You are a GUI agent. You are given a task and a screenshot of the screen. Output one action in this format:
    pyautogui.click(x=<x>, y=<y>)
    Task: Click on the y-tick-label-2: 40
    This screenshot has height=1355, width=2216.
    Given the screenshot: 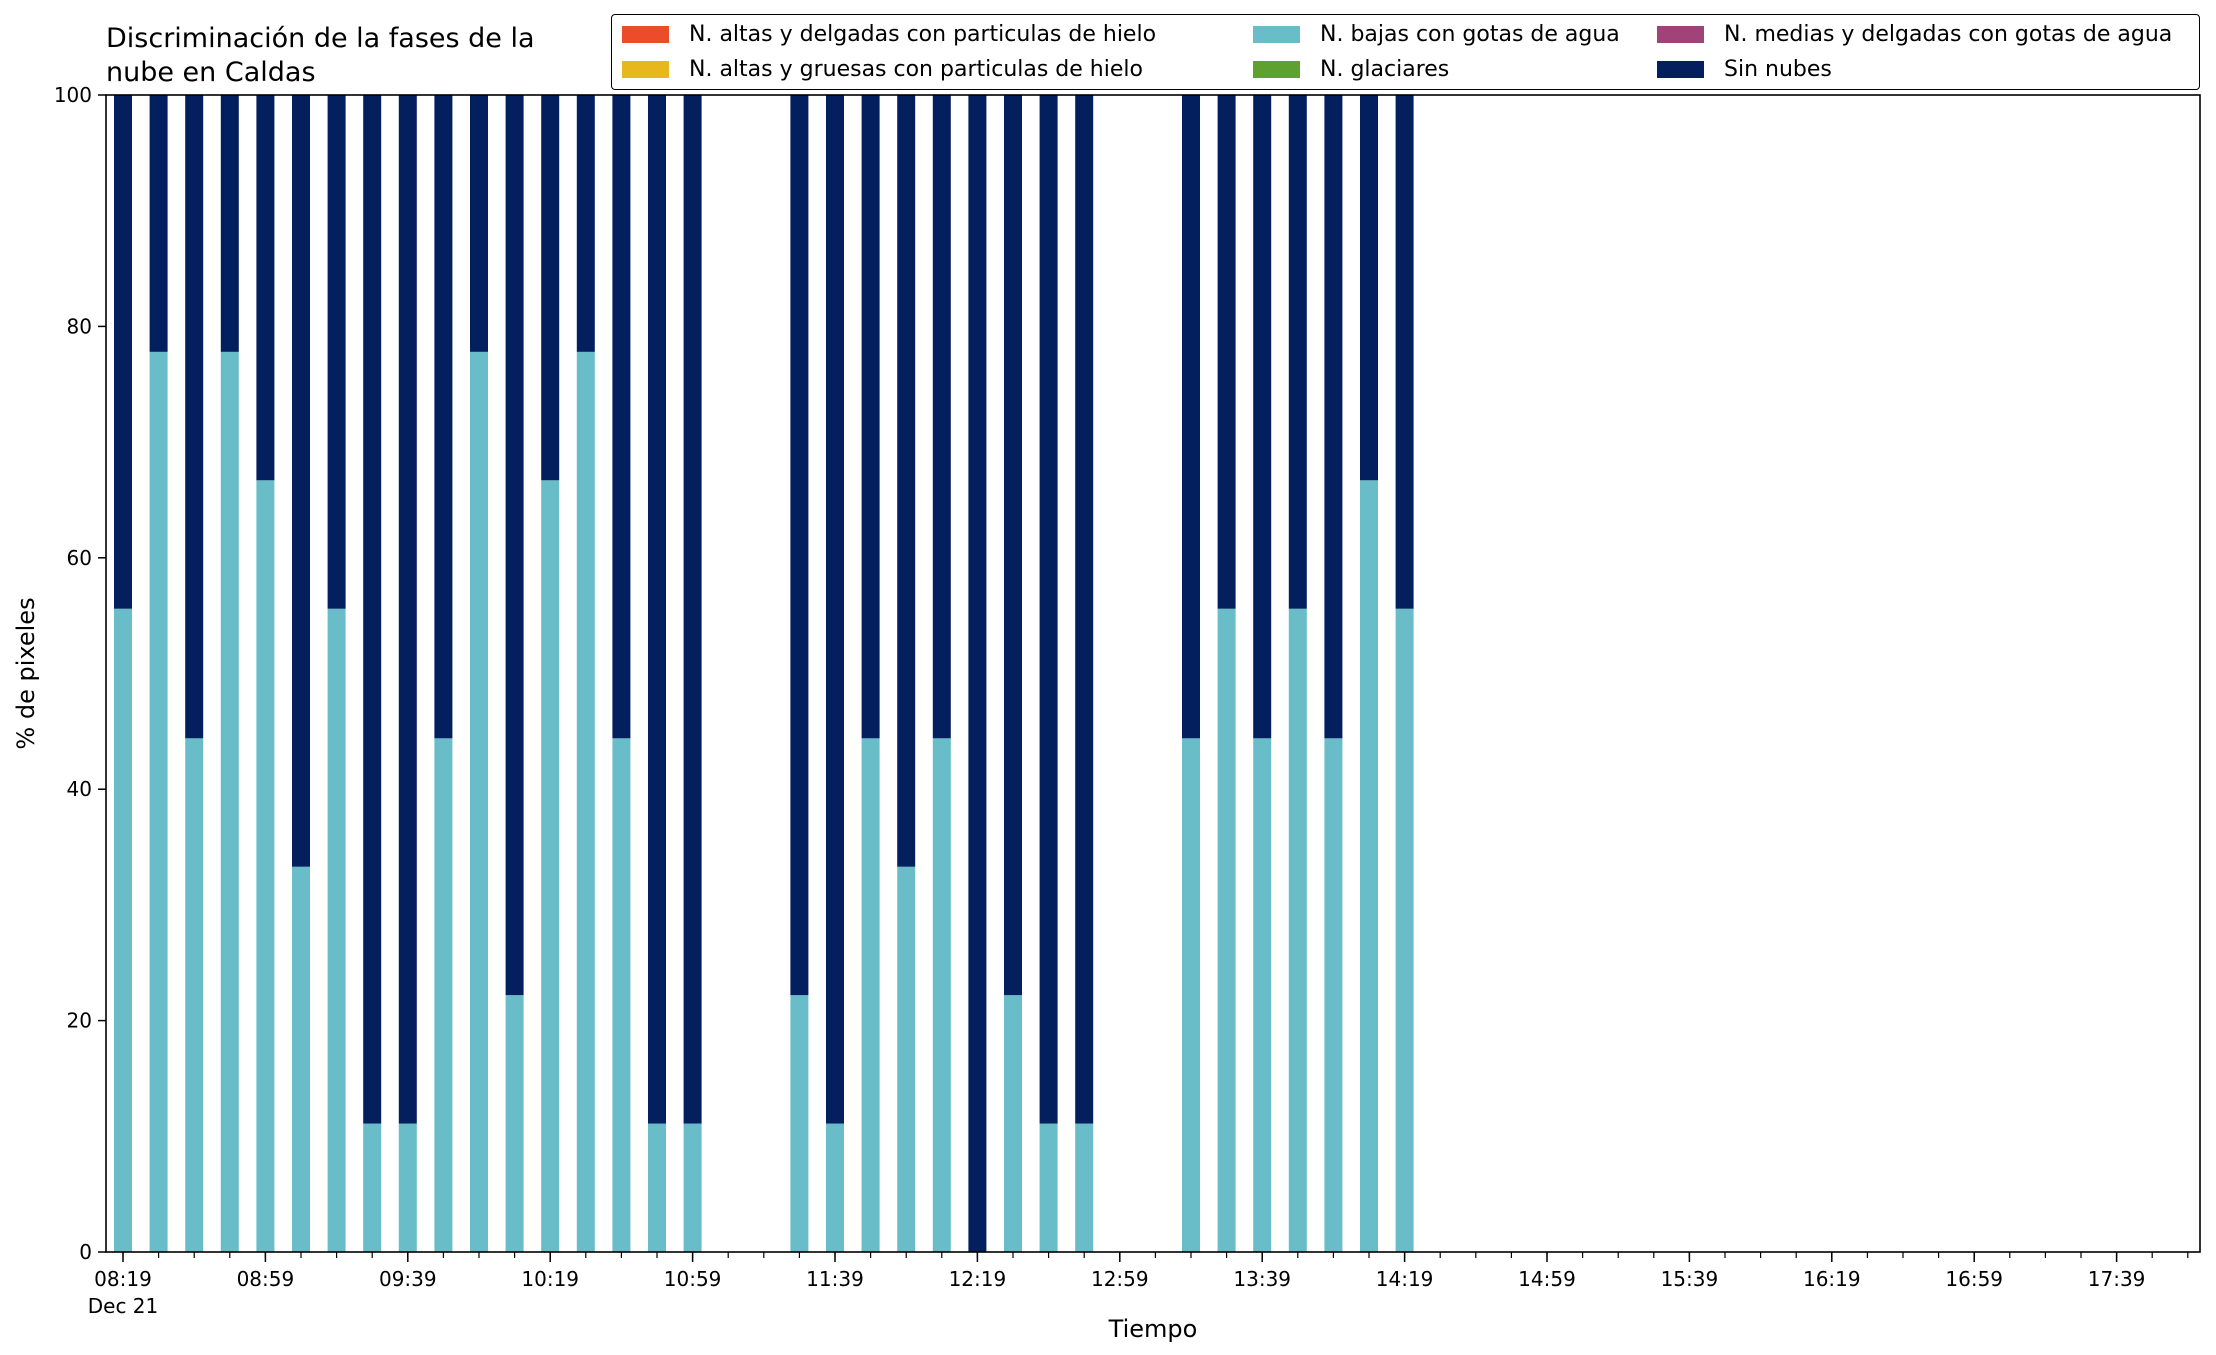 What is the action you would take?
    pyautogui.click(x=79, y=789)
    